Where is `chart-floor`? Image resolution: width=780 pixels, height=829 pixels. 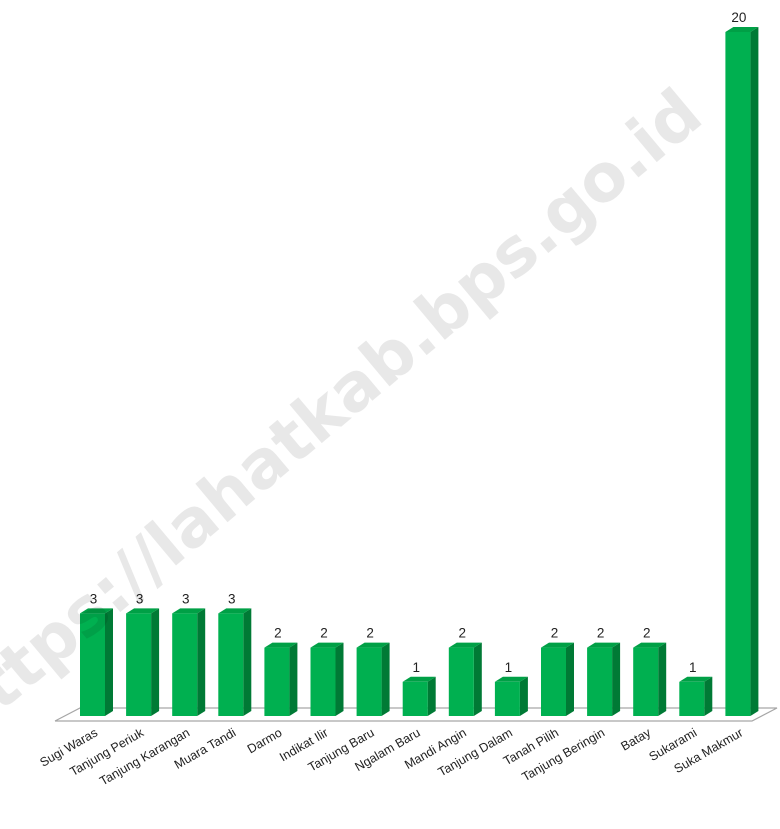 chart-floor is located at coordinates (416, 714).